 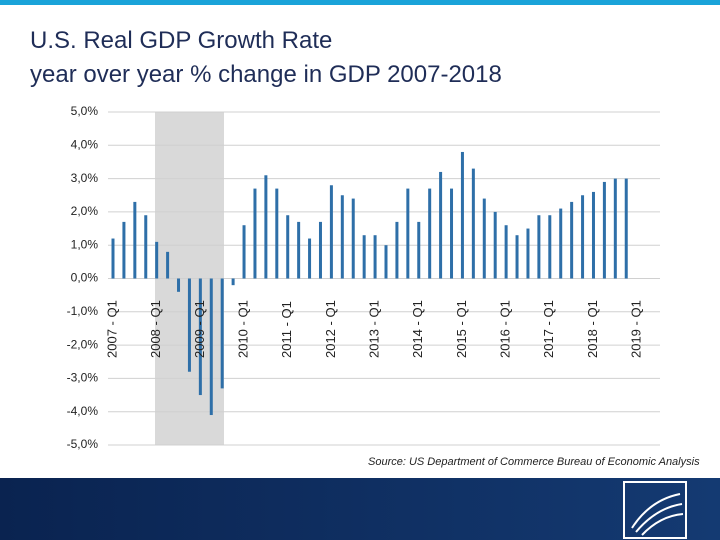 I want to click on x-tick-label: 2019 - Q1, so click(x=636, y=329).